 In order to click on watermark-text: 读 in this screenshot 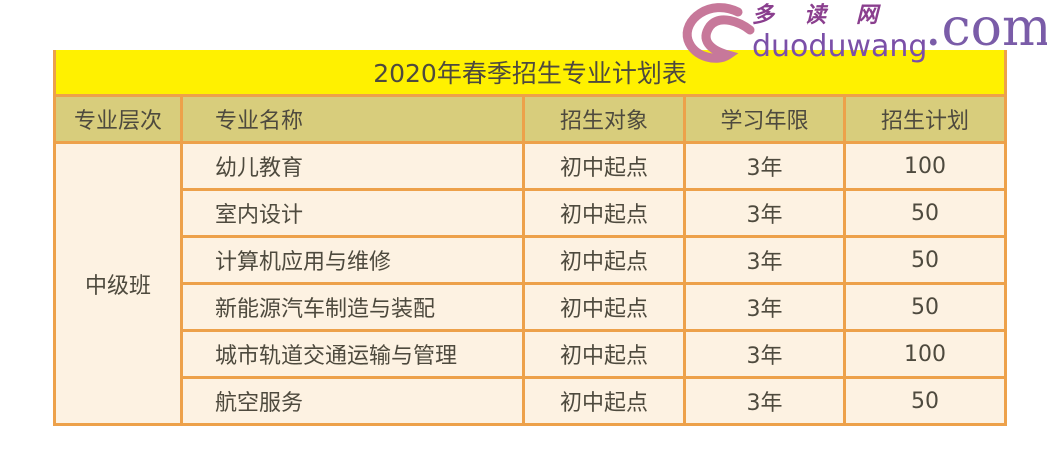, I will do `click(815, 15)`.